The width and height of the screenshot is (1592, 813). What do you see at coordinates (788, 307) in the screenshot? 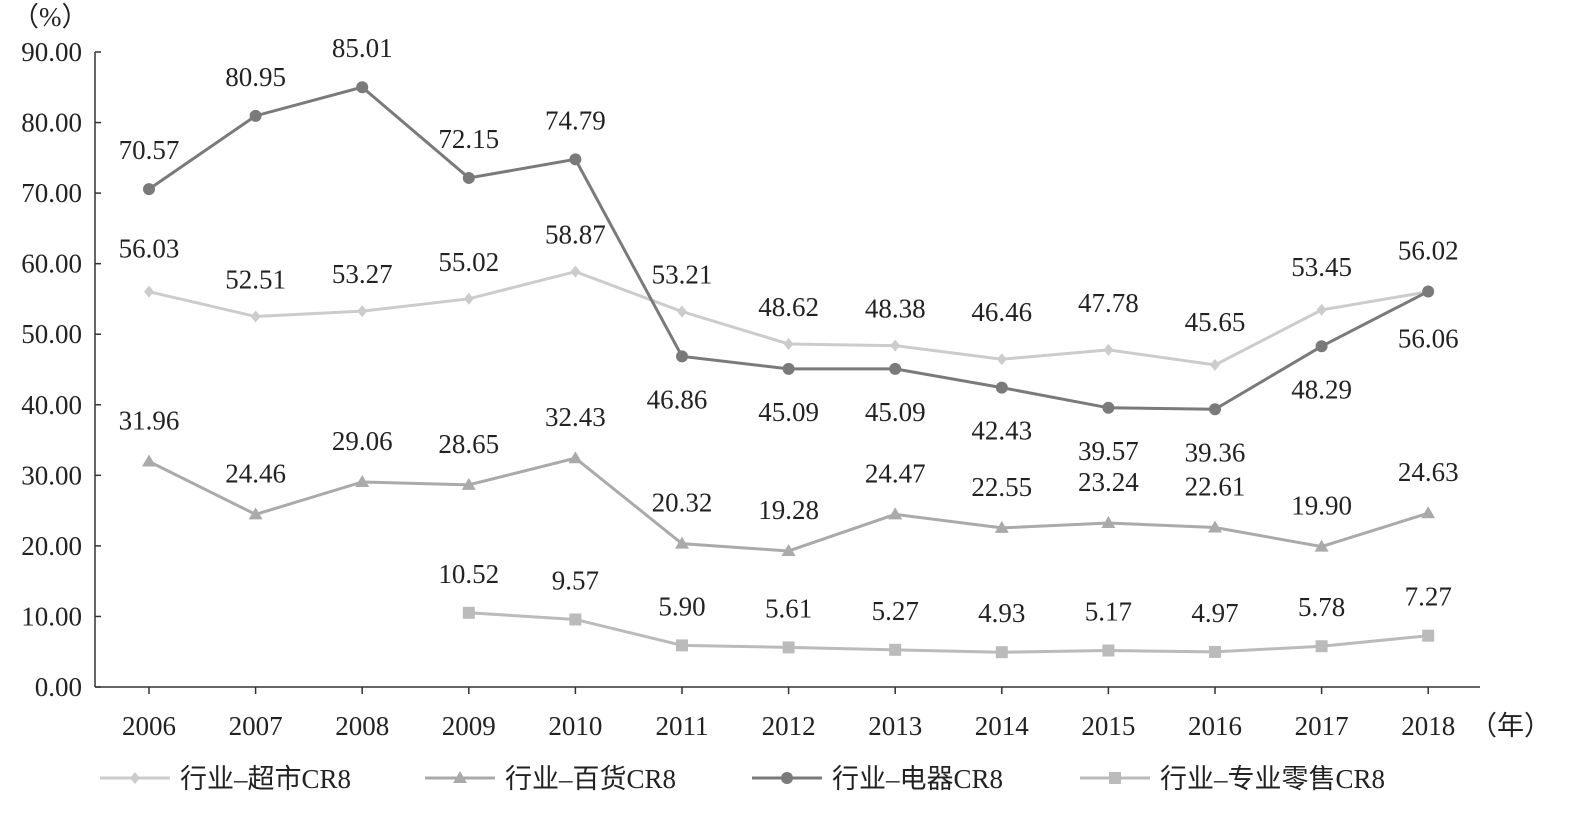
I see `data-label: 48.62` at bounding box center [788, 307].